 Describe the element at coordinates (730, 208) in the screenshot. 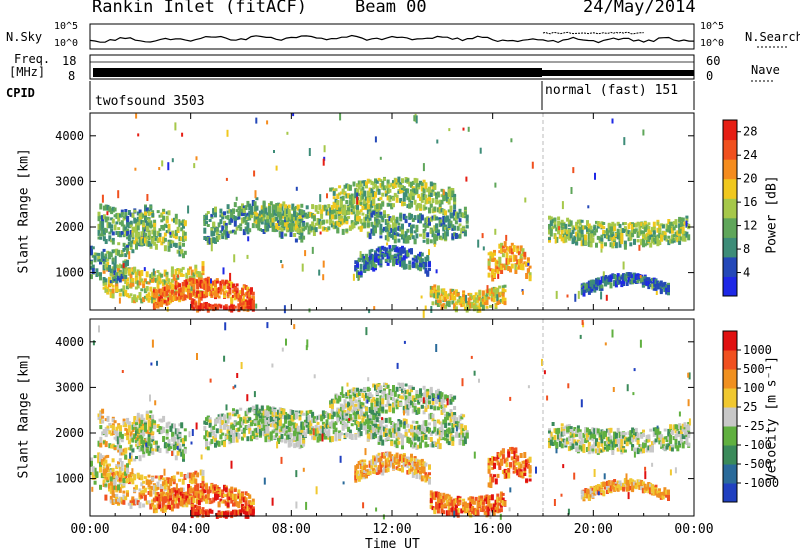

I see `power-colorbar-segment` at that location.